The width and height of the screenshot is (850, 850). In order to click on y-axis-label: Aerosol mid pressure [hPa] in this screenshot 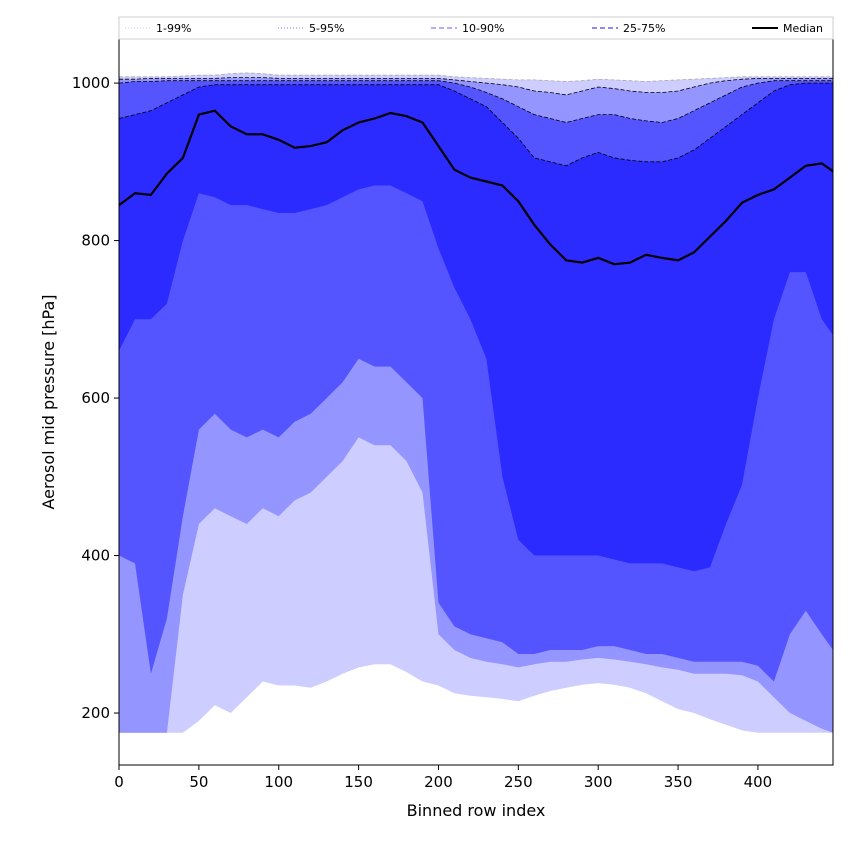, I will do `click(48, 401)`.